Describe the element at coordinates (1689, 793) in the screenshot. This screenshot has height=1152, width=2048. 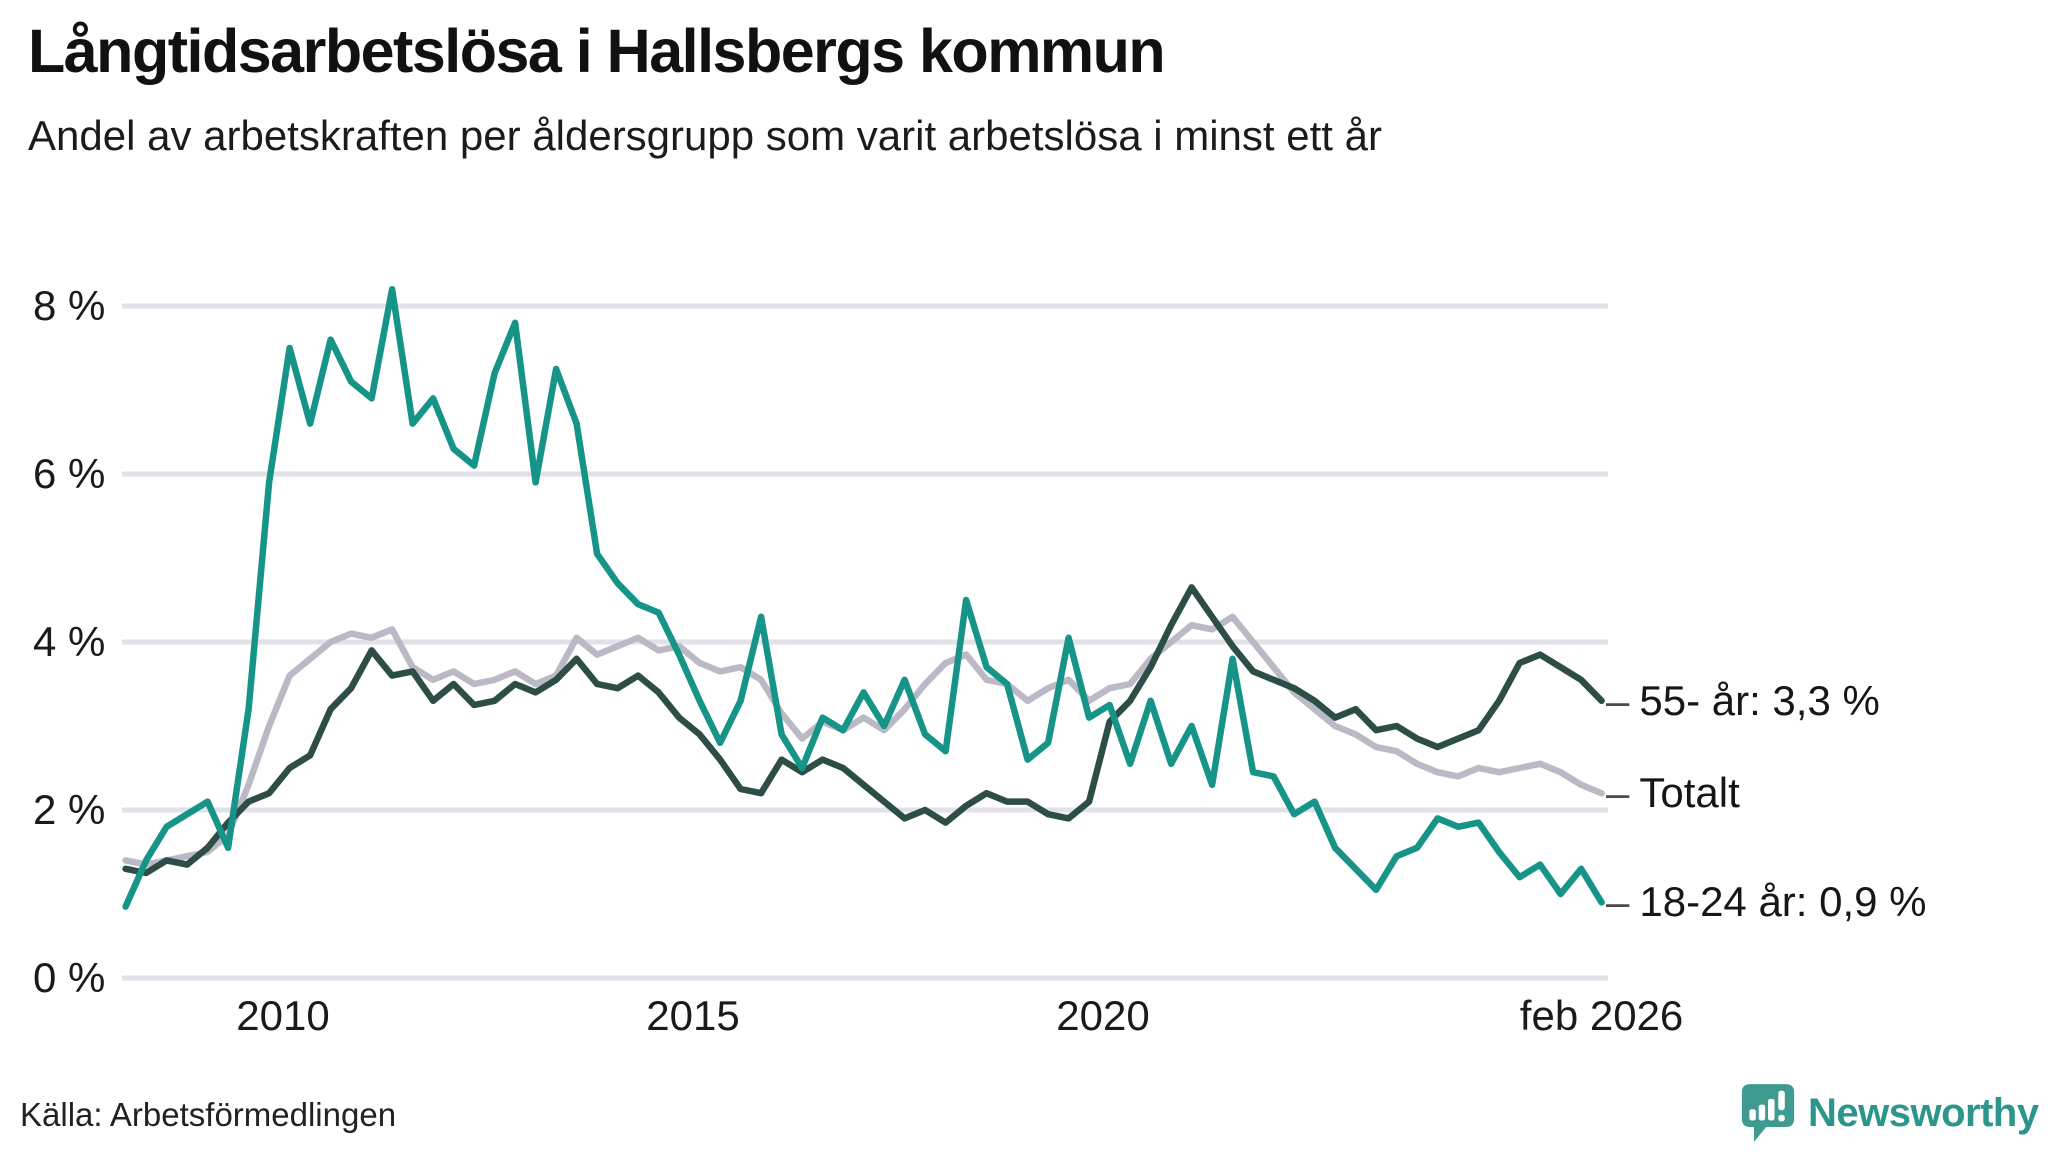
I see `series-end-label-totalt-text: Totalt` at that location.